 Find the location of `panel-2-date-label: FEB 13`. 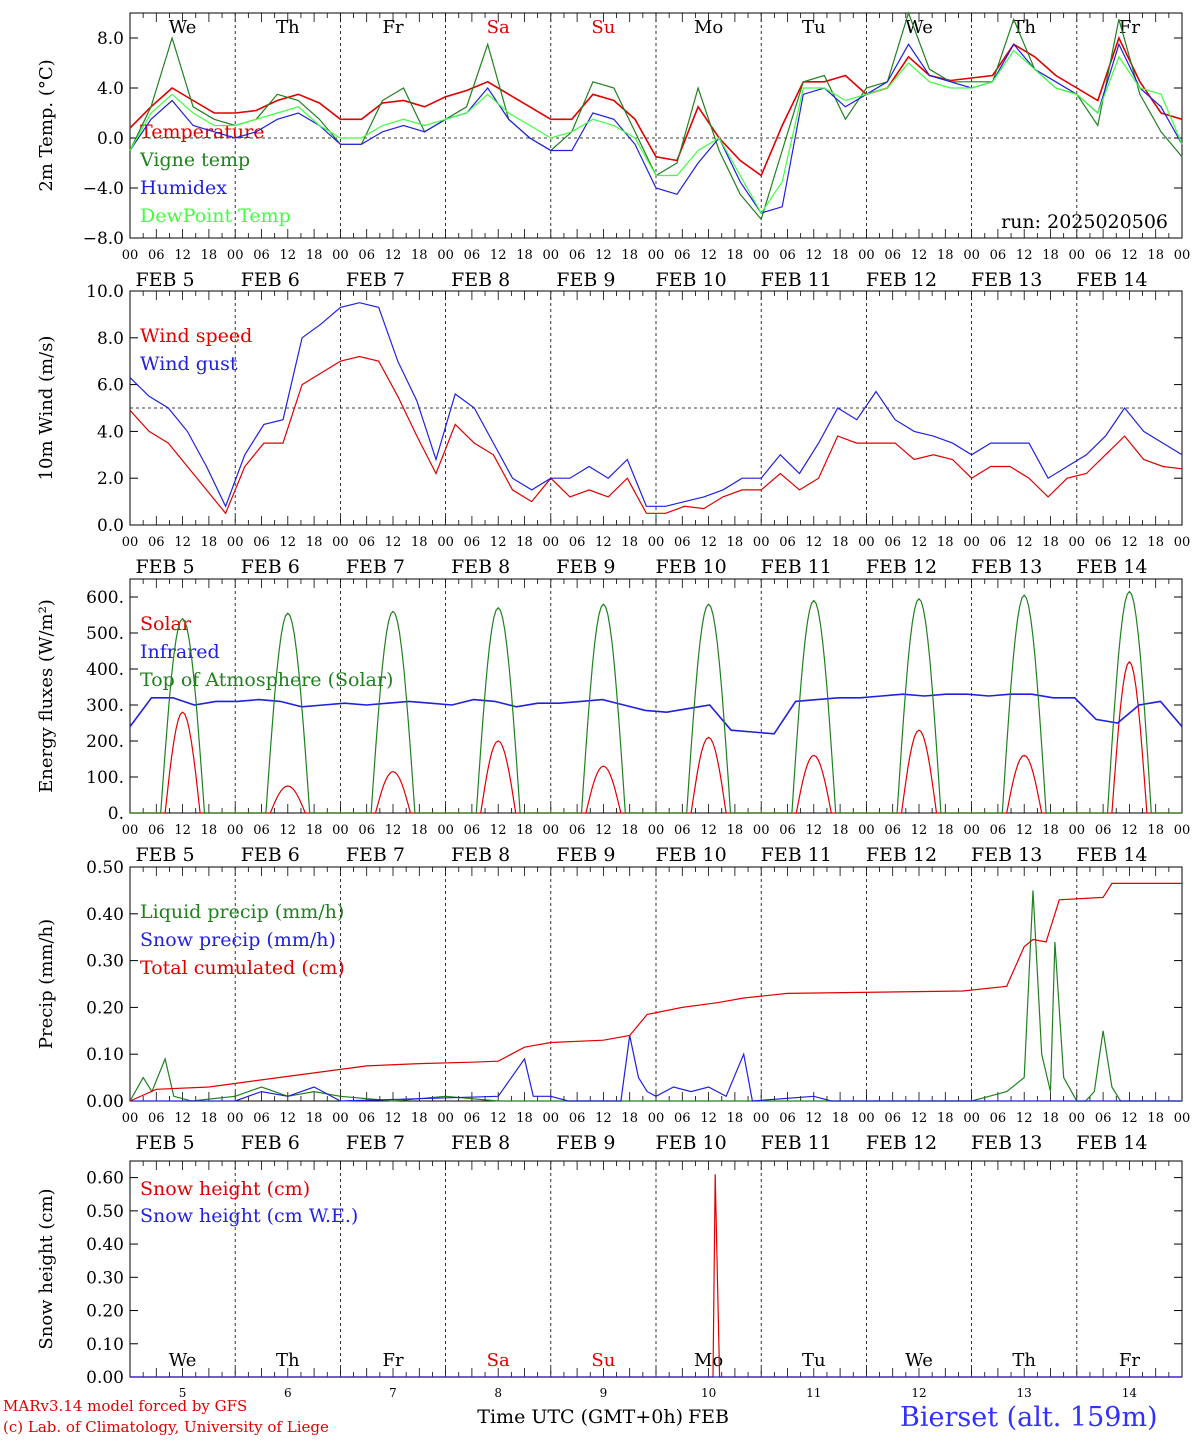

panel-2-date-label: FEB 13 is located at coordinates (1006, 855).